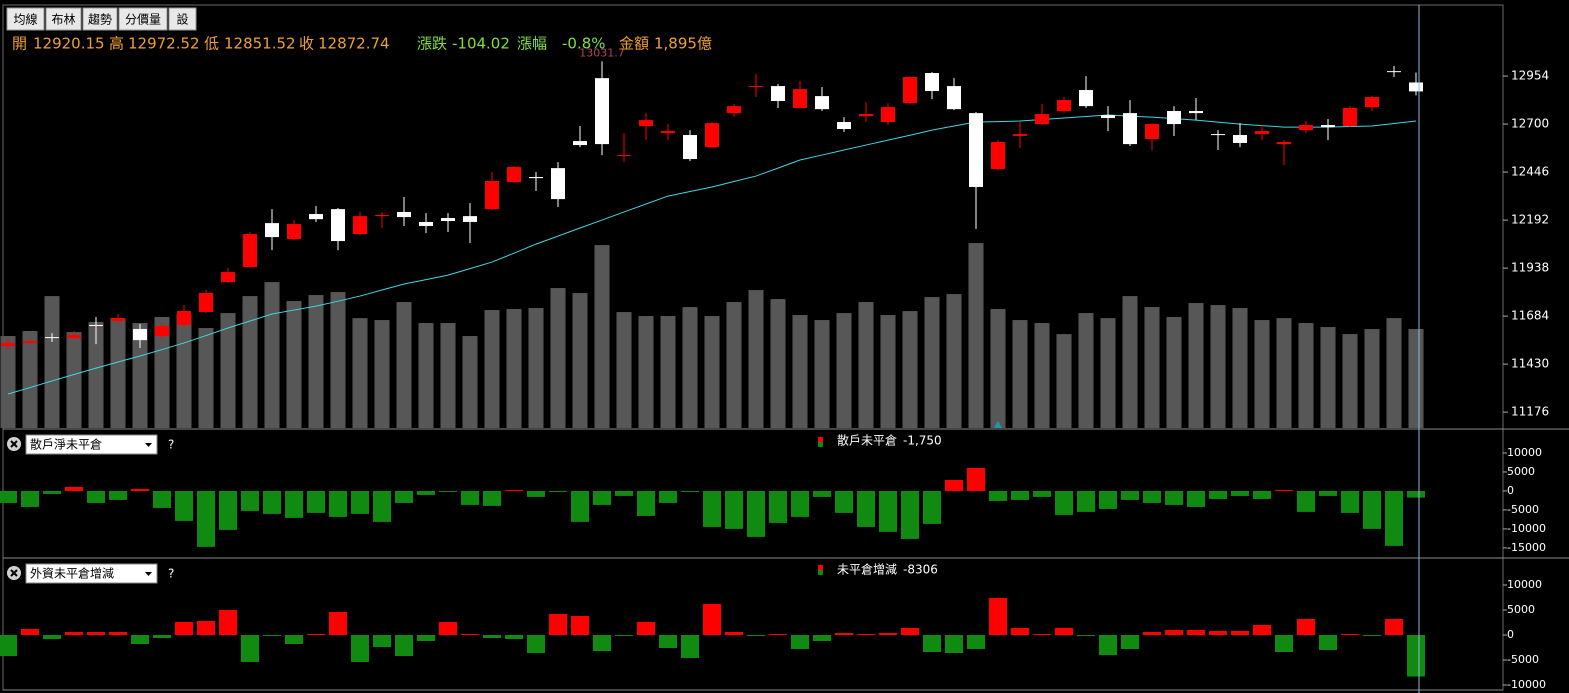 This screenshot has height=693, width=1569. What do you see at coordinates (1526, 528) in the screenshot?
I see `y-tick-label: -10000` at bounding box center [1526, 528].